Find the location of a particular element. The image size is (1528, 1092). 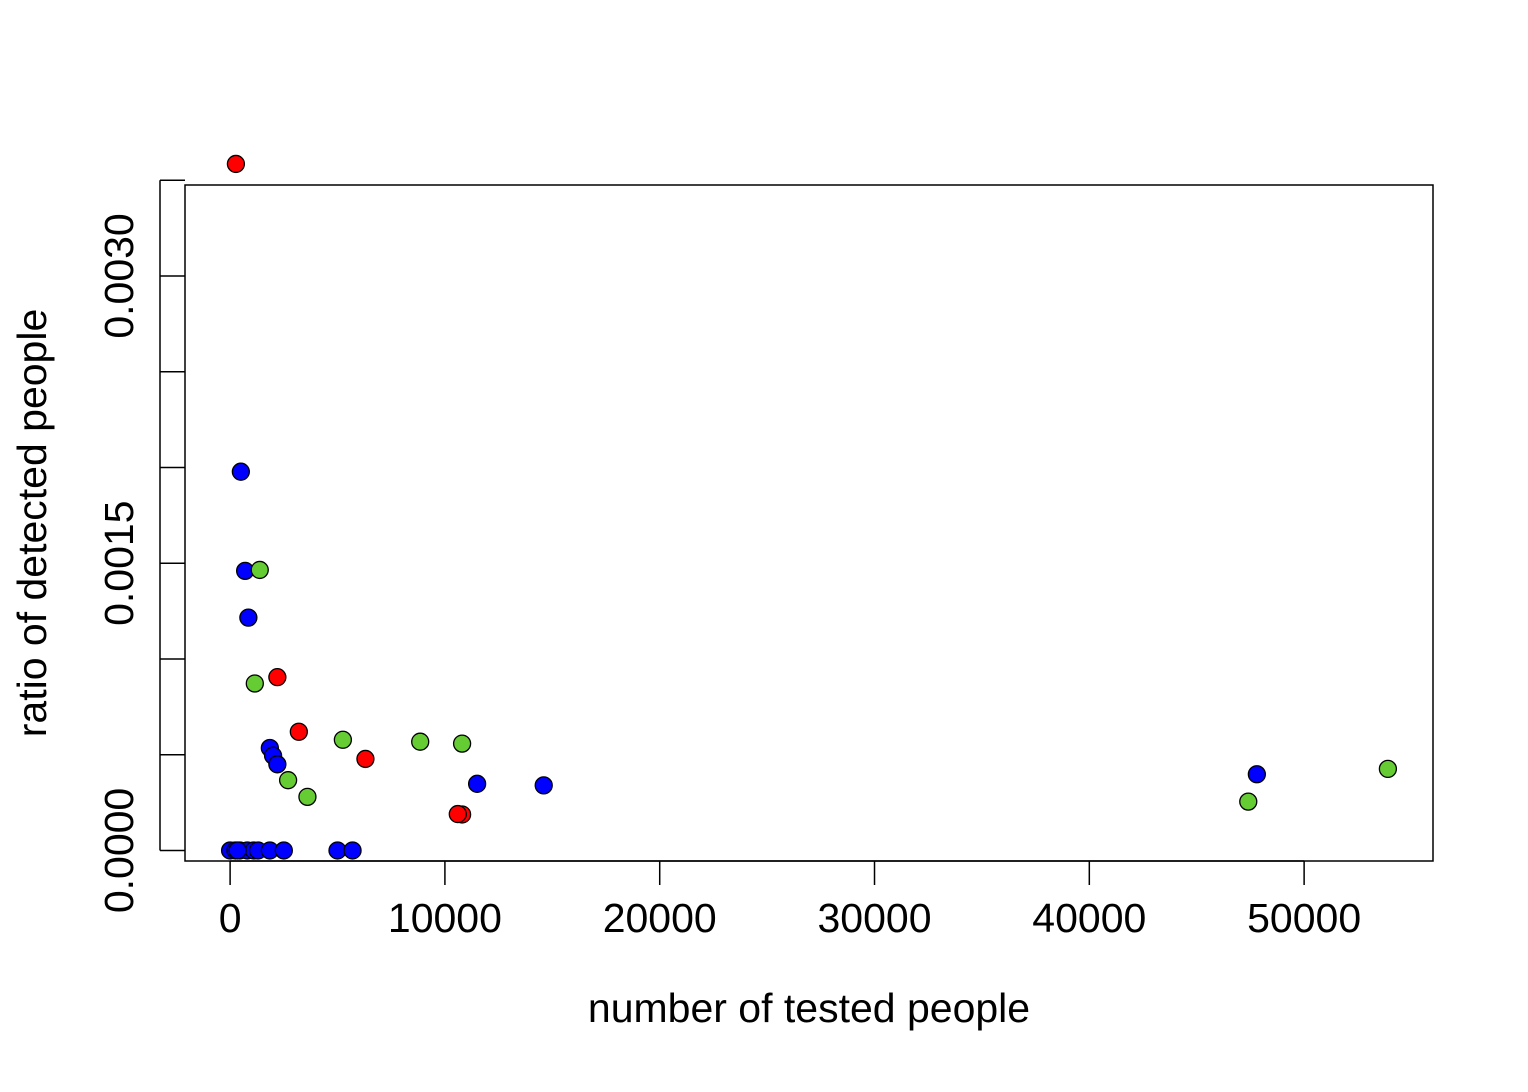

x-tick-label: 20000 is located at coordinates (660, 918).